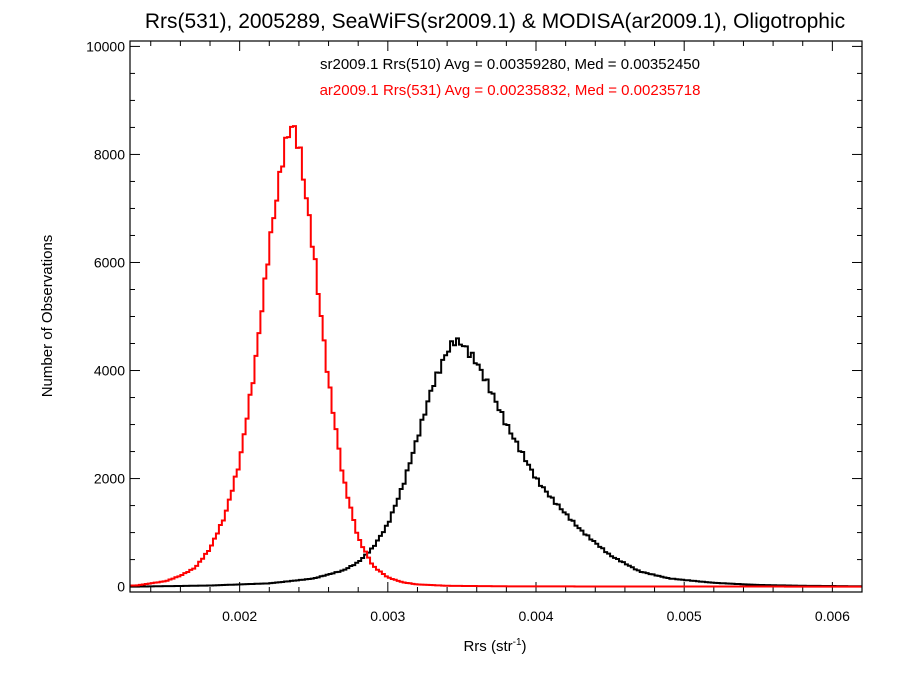 The image size is (900, 675). Describe the element at coordinates (105, 46) in the screenshot. I see `y-tick-label: 10000` at that location.